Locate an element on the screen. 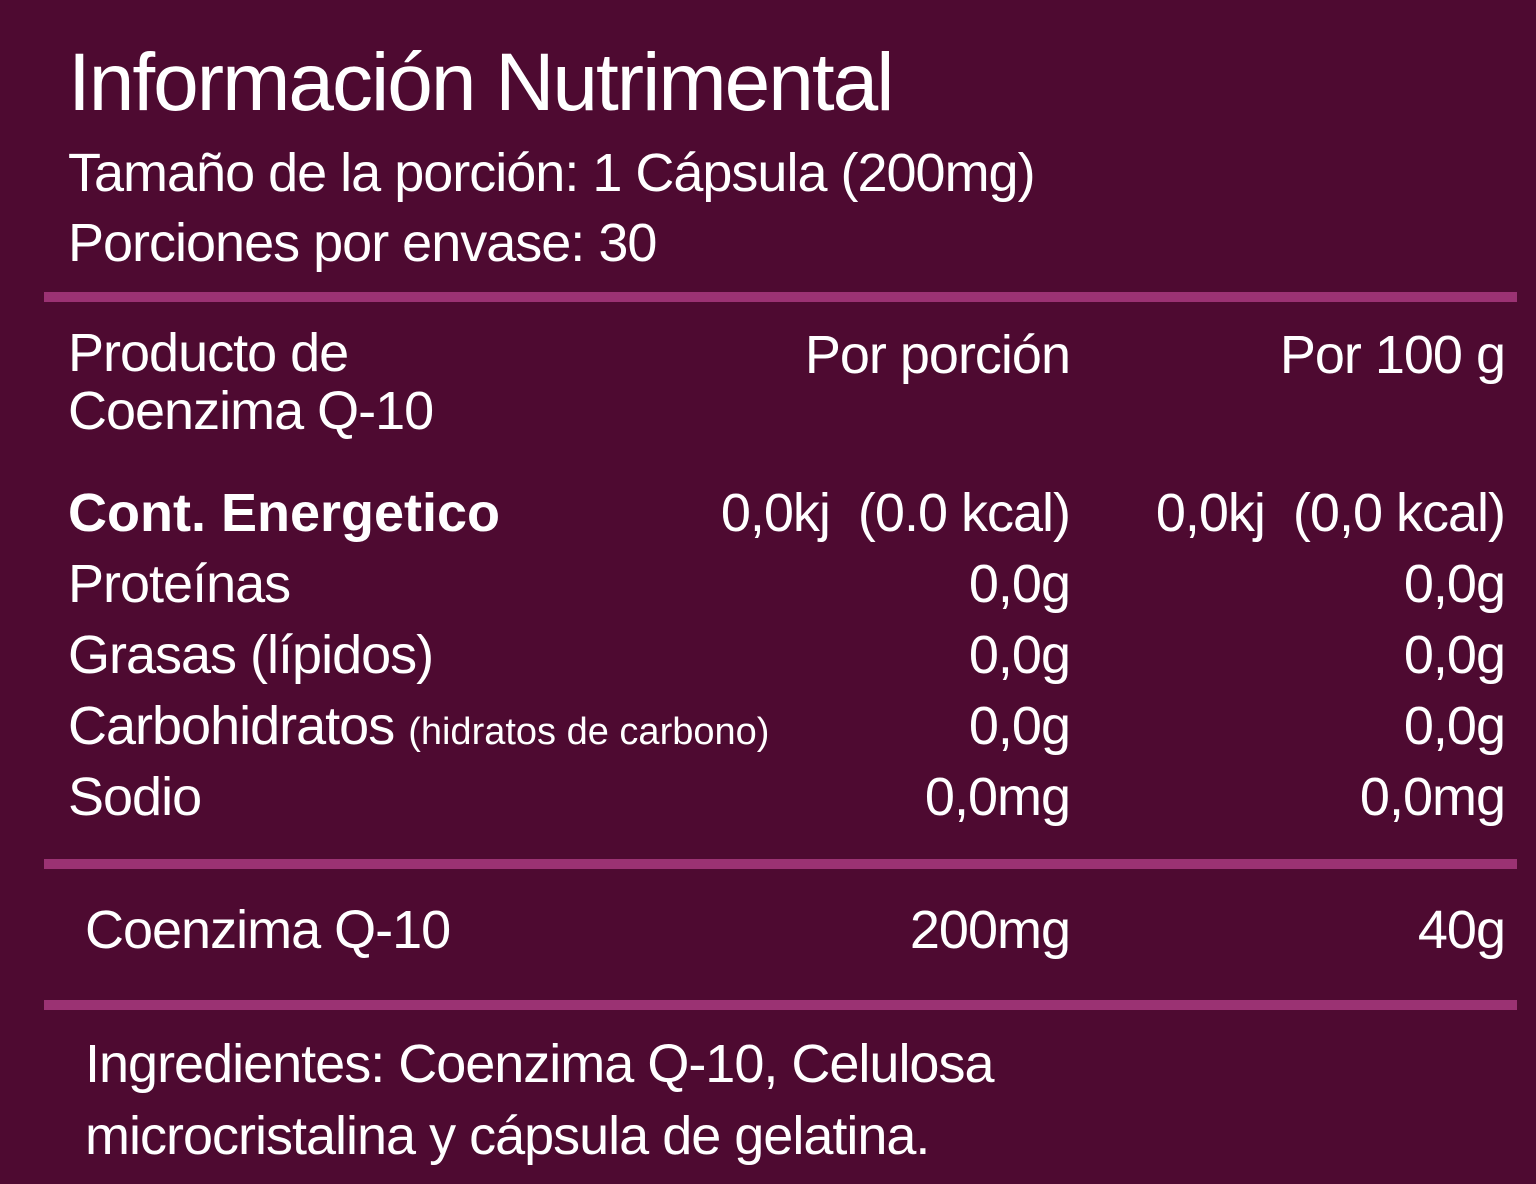 This screenshot has width=1536, height=1184. supplement-value-per-100g: 40g is located at coordinates (1461, 930).